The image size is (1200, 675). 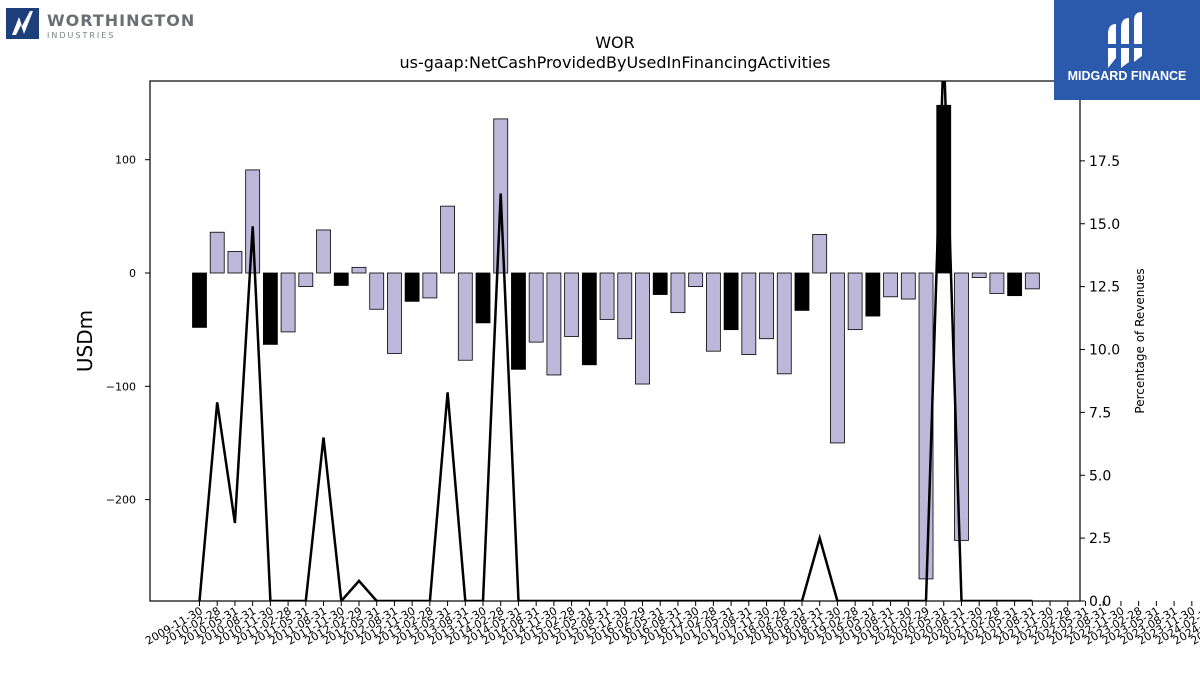 I want to click on y-tick-label: −100, so click(x=121, y=386).